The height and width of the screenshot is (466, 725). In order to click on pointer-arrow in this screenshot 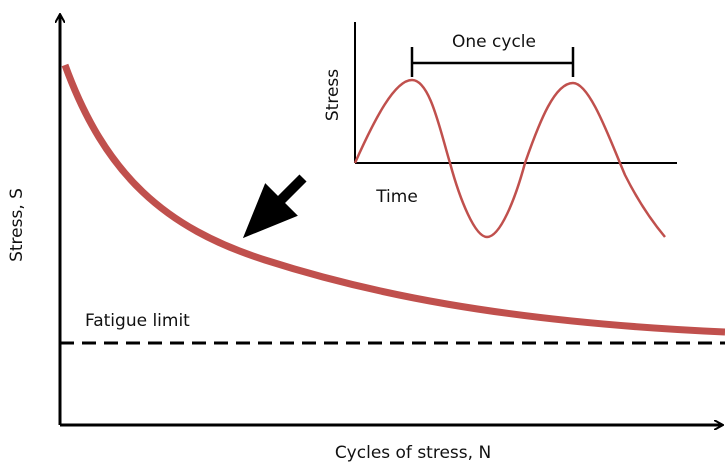, I will do `click(274, 206)`.